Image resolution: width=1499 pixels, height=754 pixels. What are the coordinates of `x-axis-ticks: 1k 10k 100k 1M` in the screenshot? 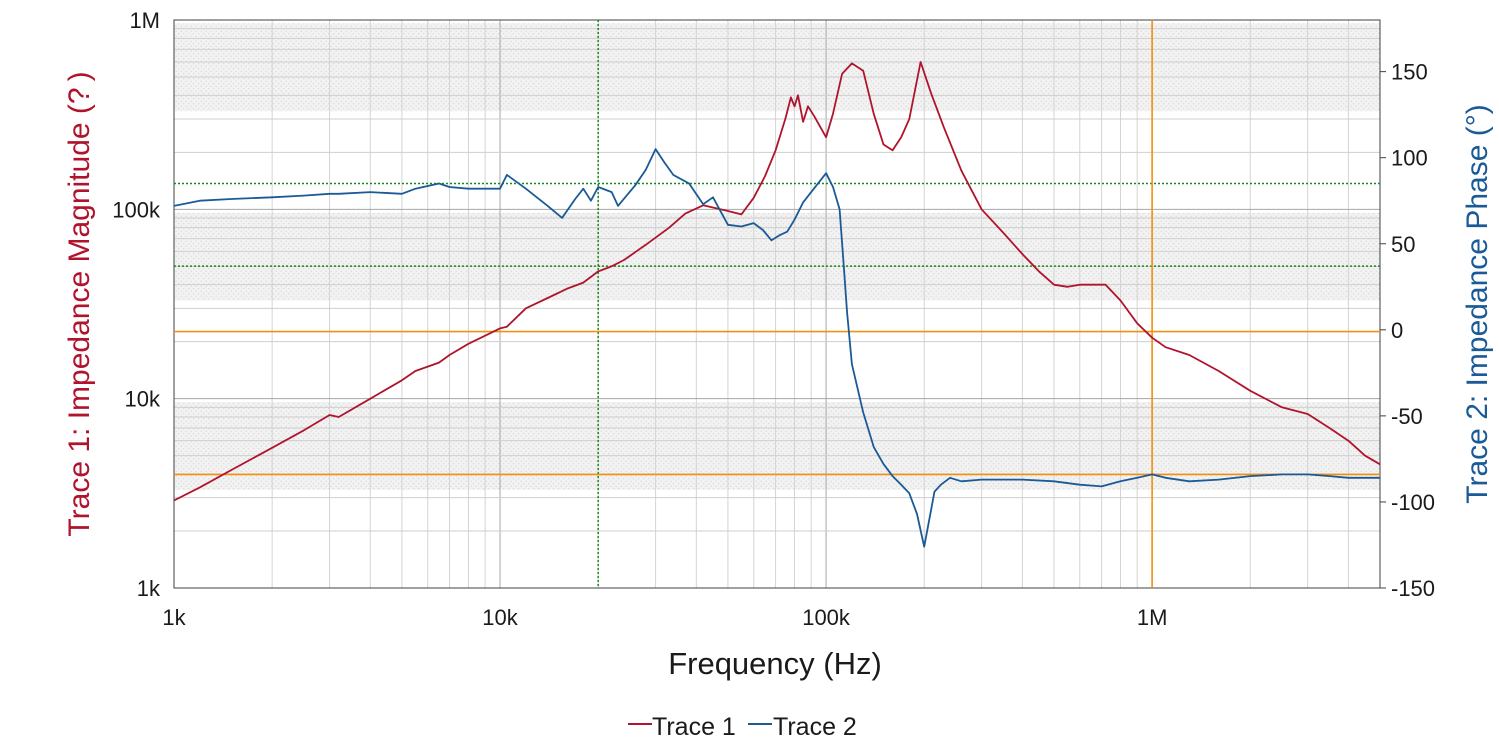 It's located at (664, 617).